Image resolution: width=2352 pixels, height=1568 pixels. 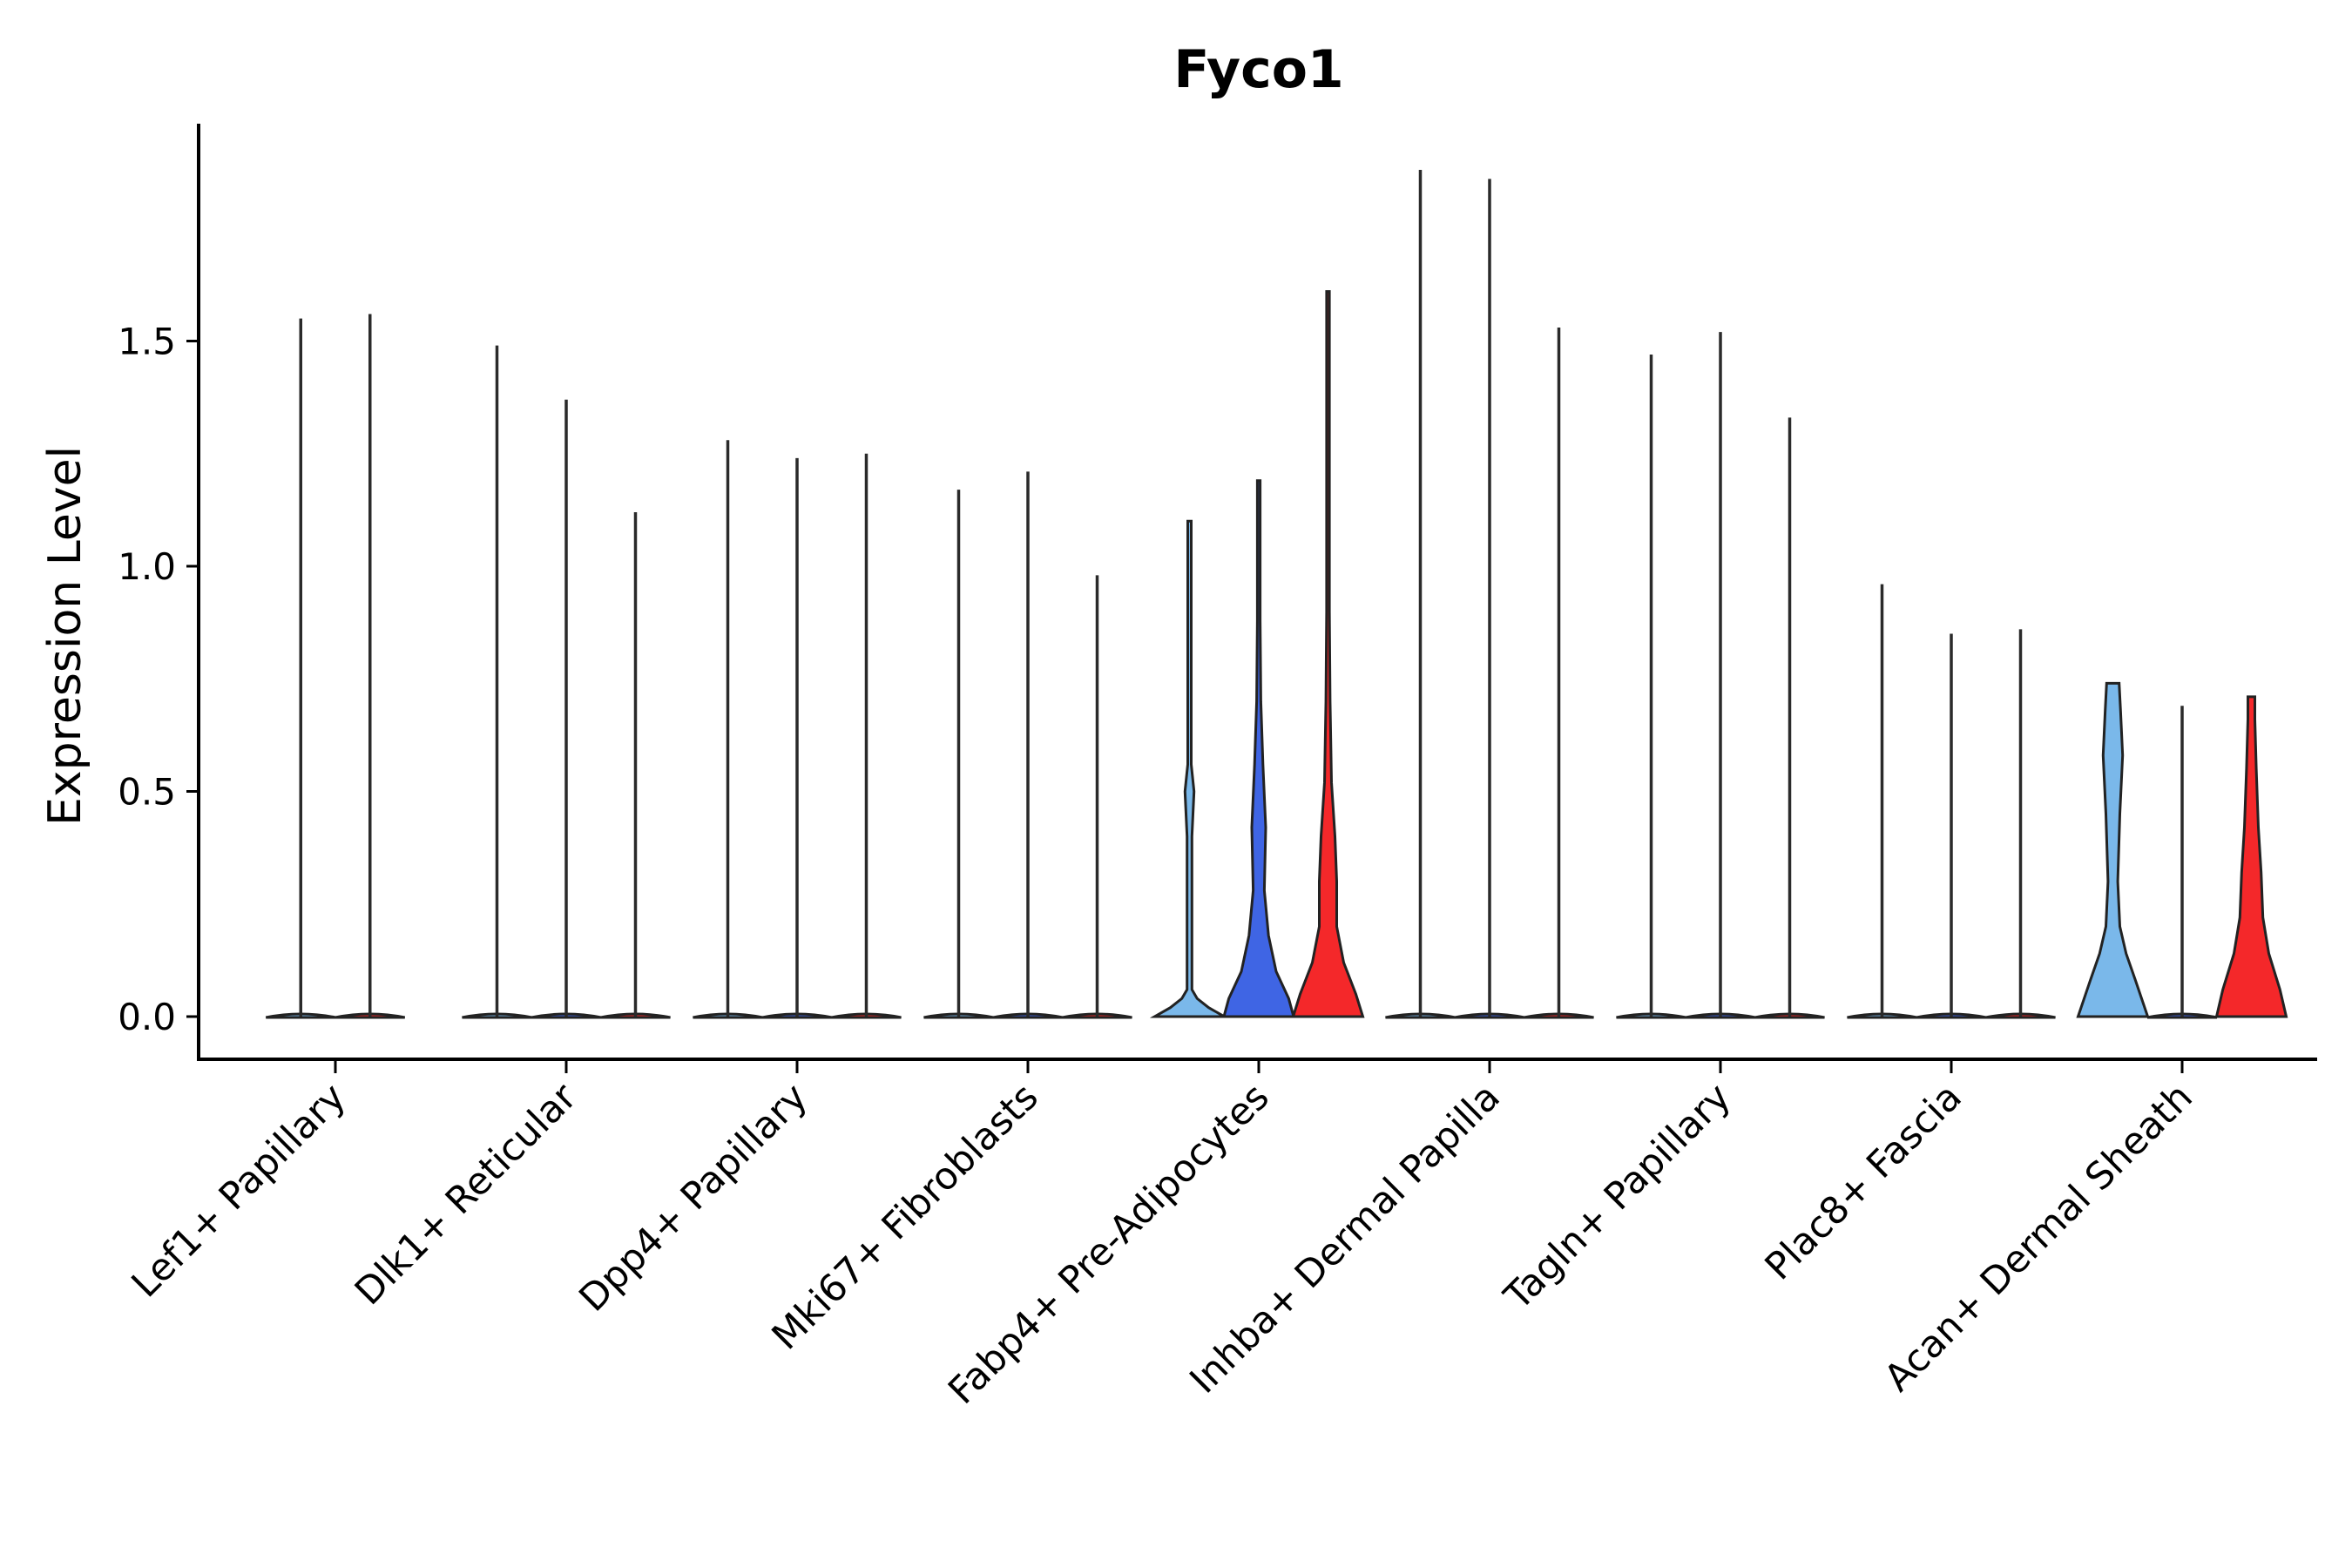 What do you see at coordinates (147, 566) in the screenshot?
I see `y-tick-label: 1.0` at bounding box center [147, 566].